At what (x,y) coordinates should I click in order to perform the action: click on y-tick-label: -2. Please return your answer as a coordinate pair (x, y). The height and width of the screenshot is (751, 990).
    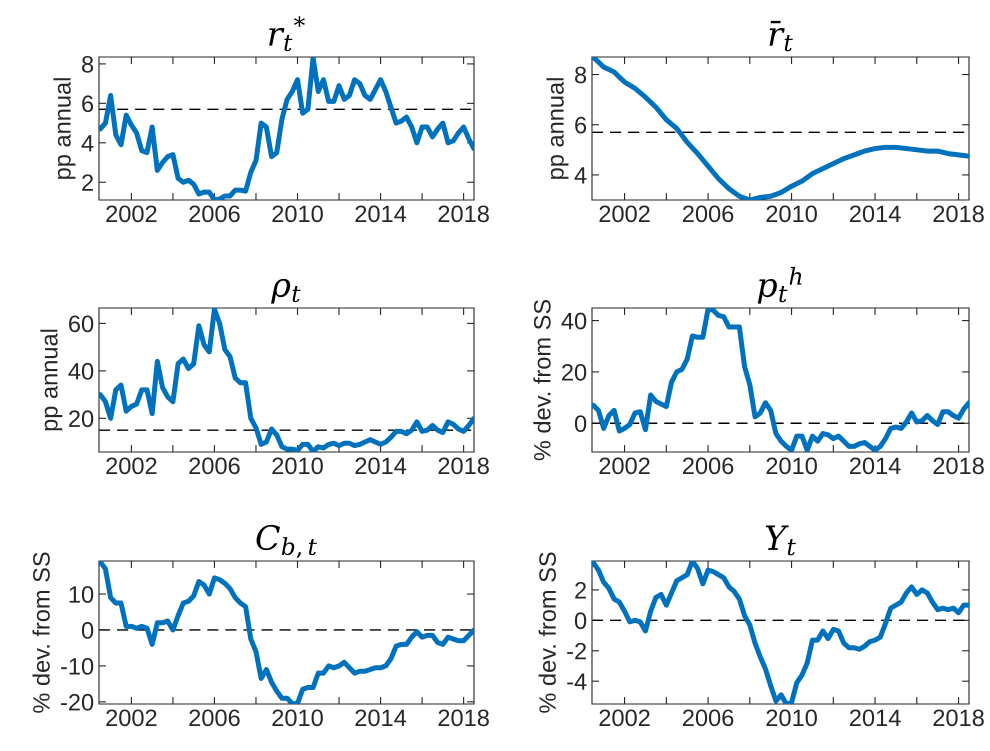
    Looking at the image, I should click on (576, 651).